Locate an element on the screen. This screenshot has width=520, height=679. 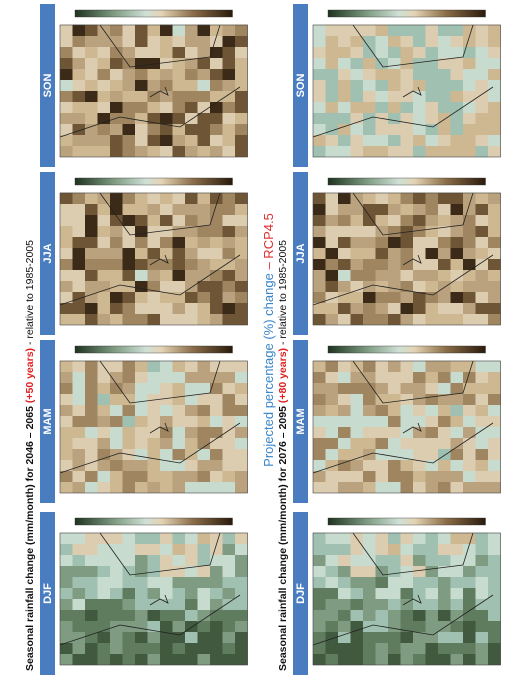
season-label: DJF is located at coordinates (301, 593).